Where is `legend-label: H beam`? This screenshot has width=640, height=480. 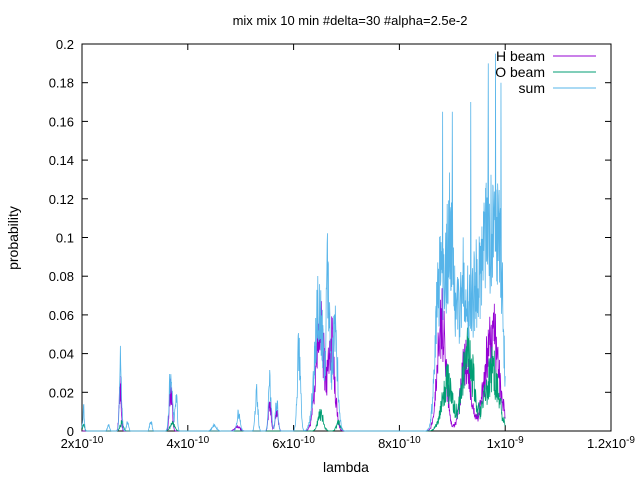 legend-label: H beam is located at coordinates (520, 56).